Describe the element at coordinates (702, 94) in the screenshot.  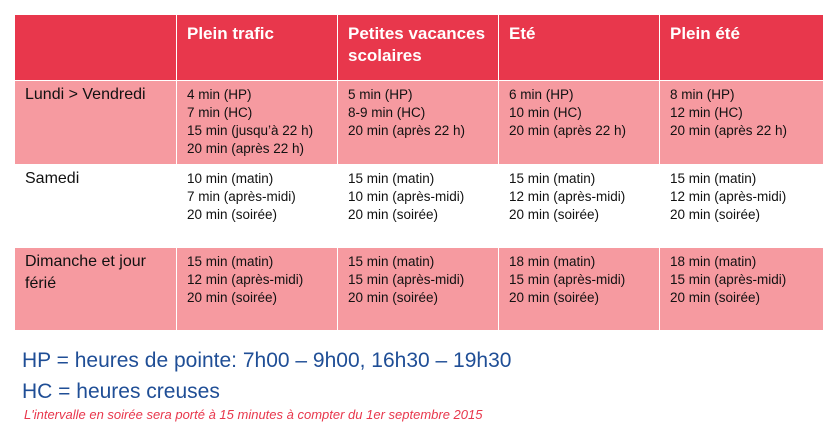
I see `cell-line: 8 min (HP)` at that location.